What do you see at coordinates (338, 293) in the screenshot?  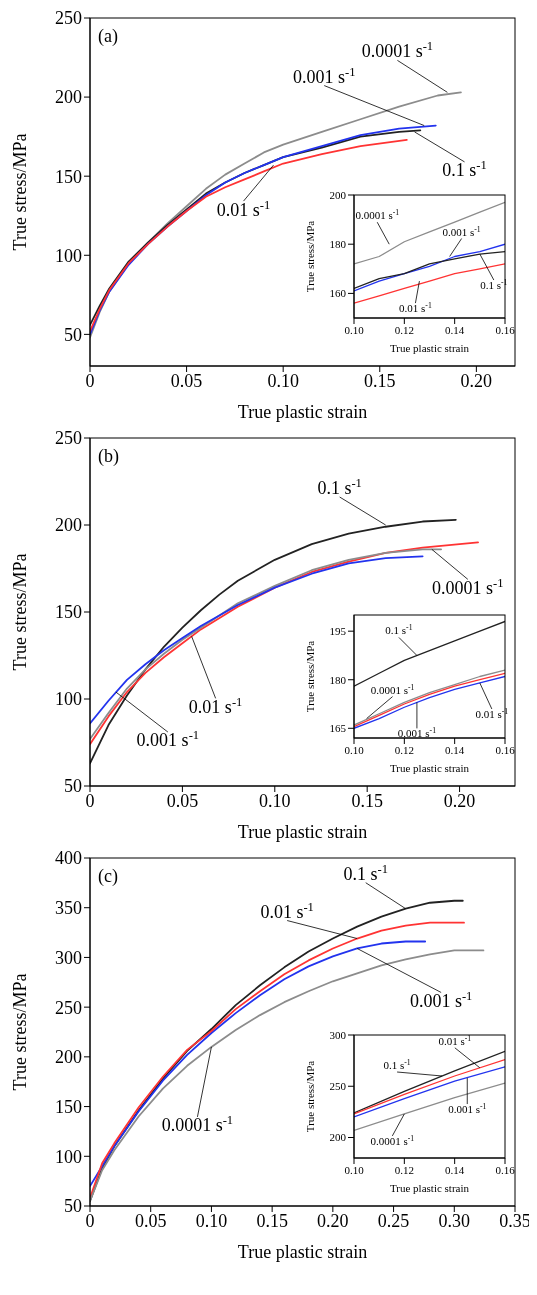 I see `y-tick-label: 160` at bounding box center [338, 293].